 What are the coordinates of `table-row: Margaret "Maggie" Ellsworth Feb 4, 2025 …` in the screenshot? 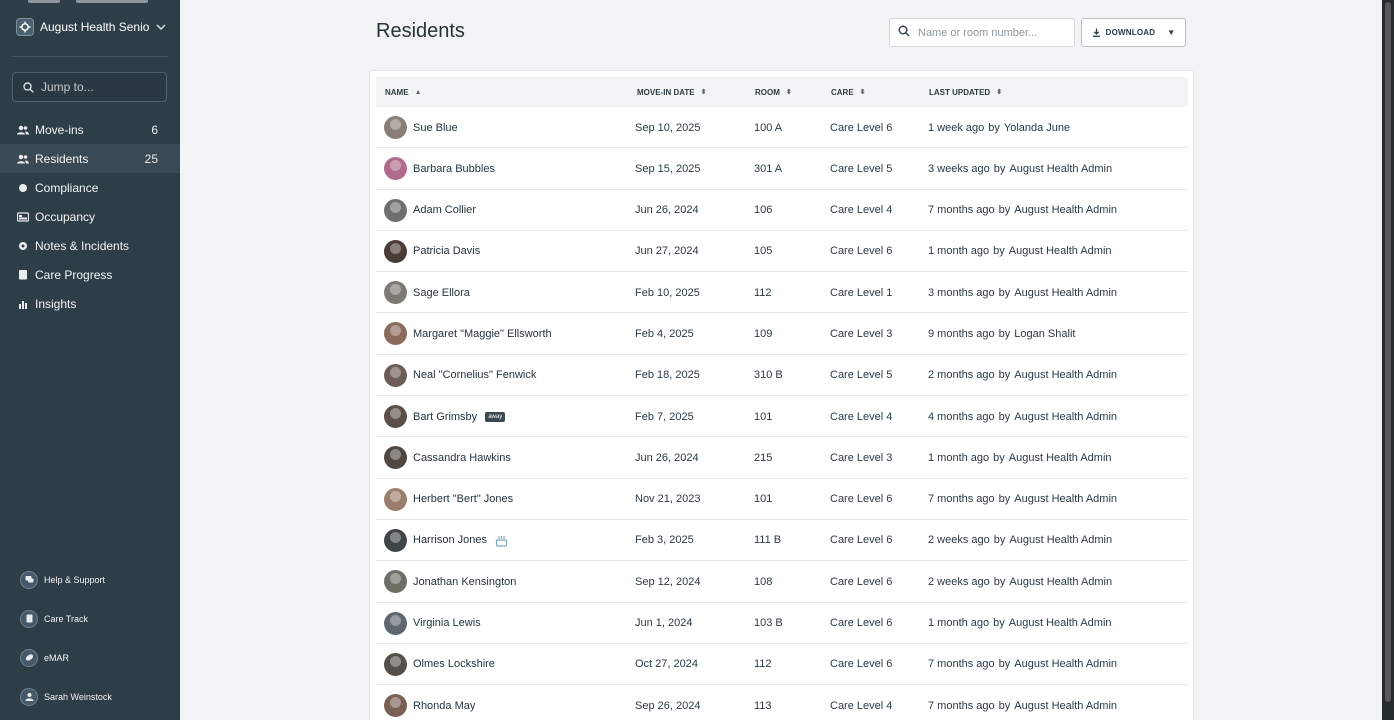 It's located at (782, 334).